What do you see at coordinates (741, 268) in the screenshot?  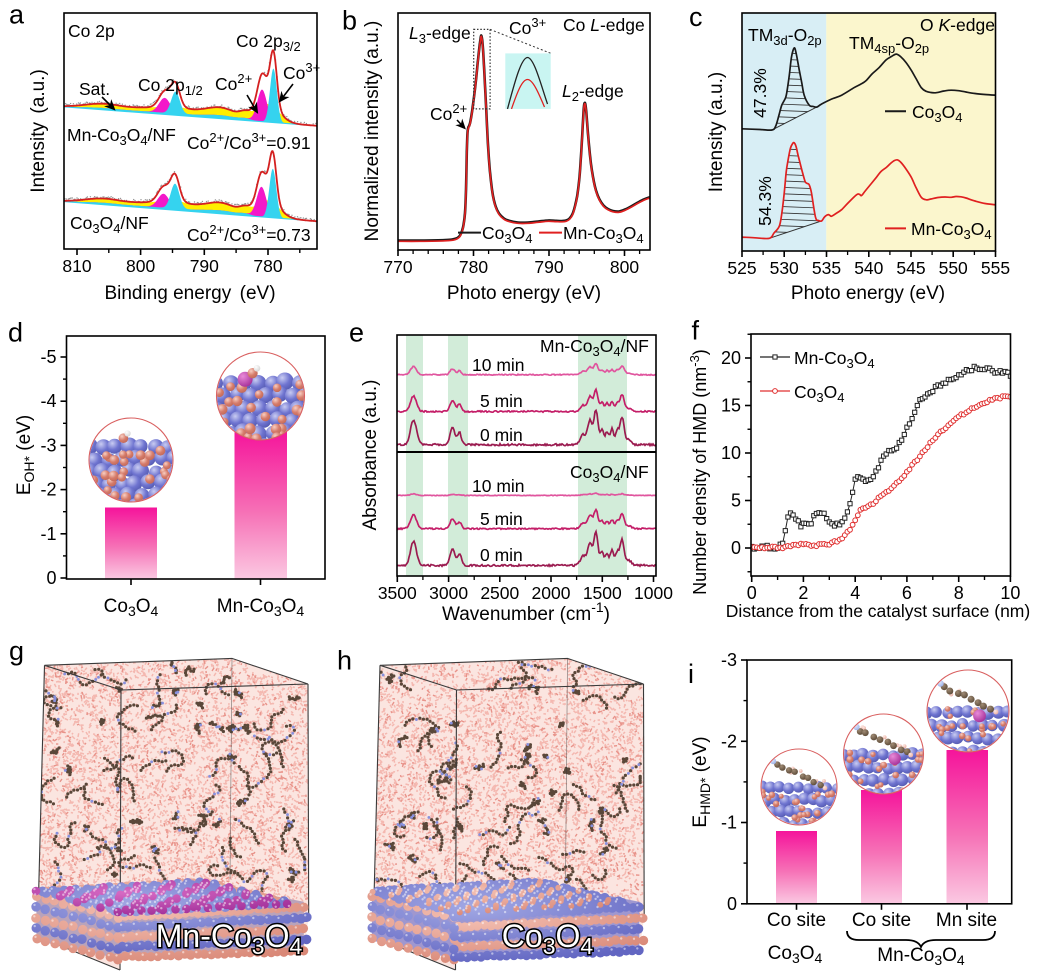 I see `svg-text: 525` at bounding box center [741, 268].